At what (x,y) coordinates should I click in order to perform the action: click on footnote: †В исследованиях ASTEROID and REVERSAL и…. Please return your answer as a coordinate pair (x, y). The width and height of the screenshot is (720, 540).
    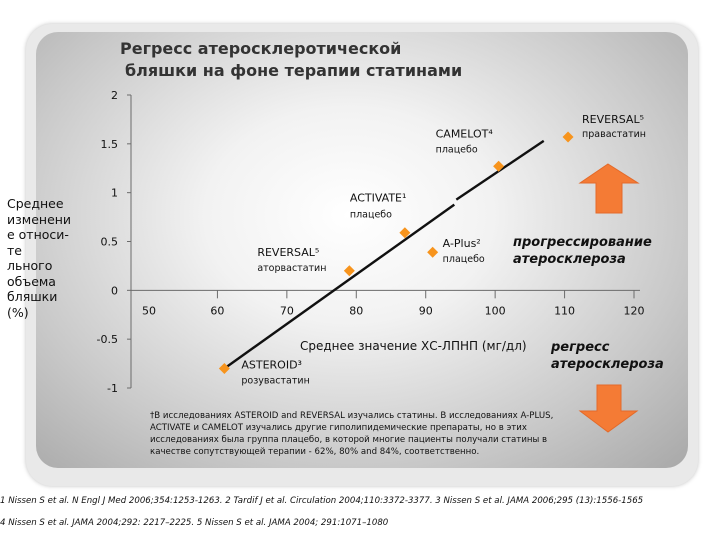
    Looking at the image, I should click on (352, 434).